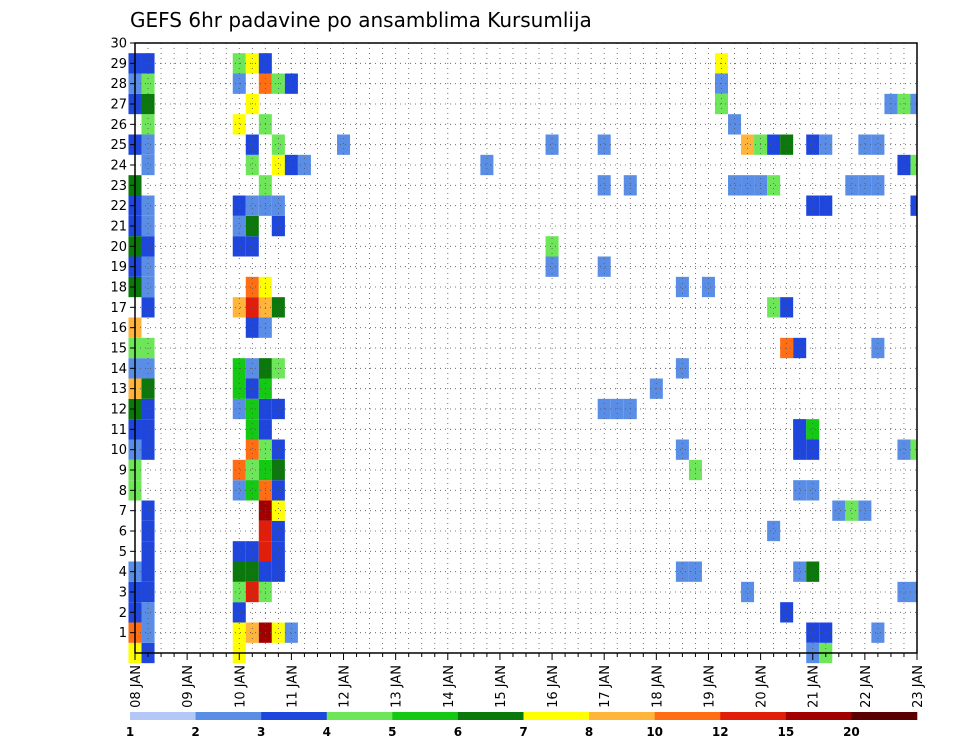 Image resolution: width=960 pixels, height=742 pixels. Describe the element at coordinates (292, 686) in the screenshot. I see `x-tick-label: 11 JAN` at that location.